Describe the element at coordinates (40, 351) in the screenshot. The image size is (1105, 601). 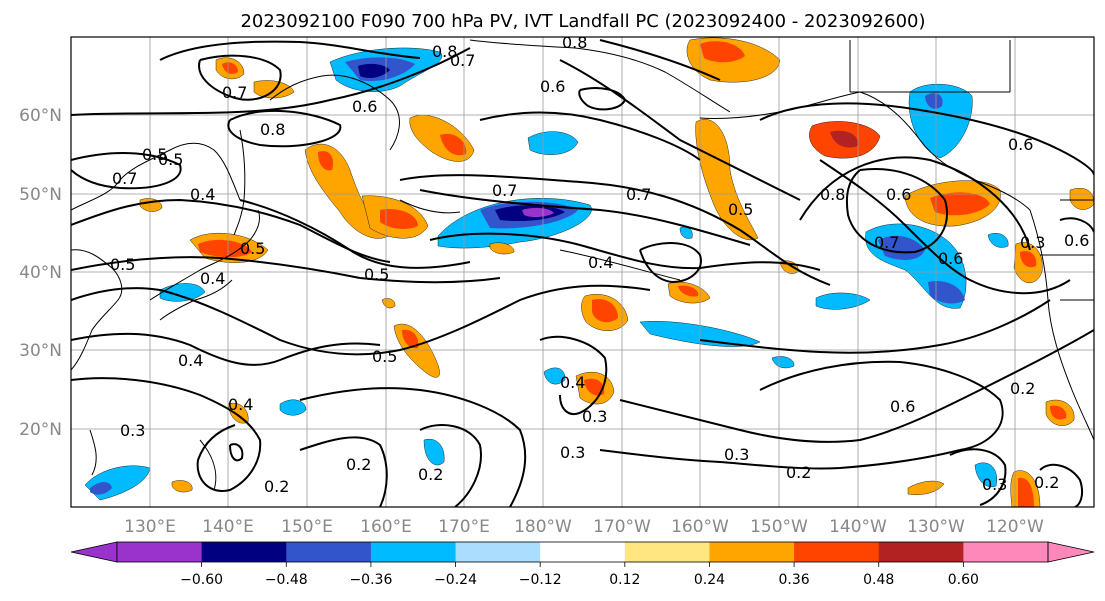
I see `lat-label: 30°N` at that location.